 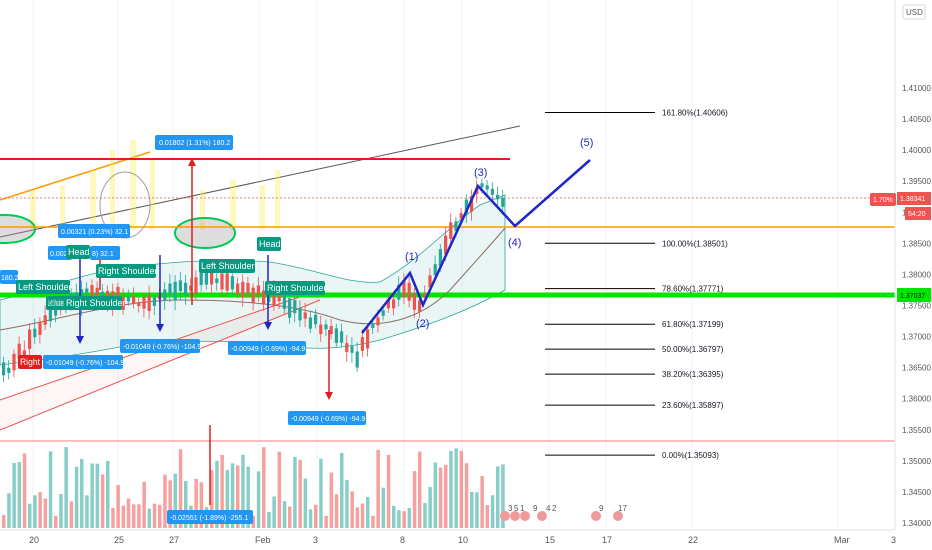 What do you see at coordinates (463, 540) in the screenshot?
I see `time-tick-label: 10` at bounding box center [463, 540].